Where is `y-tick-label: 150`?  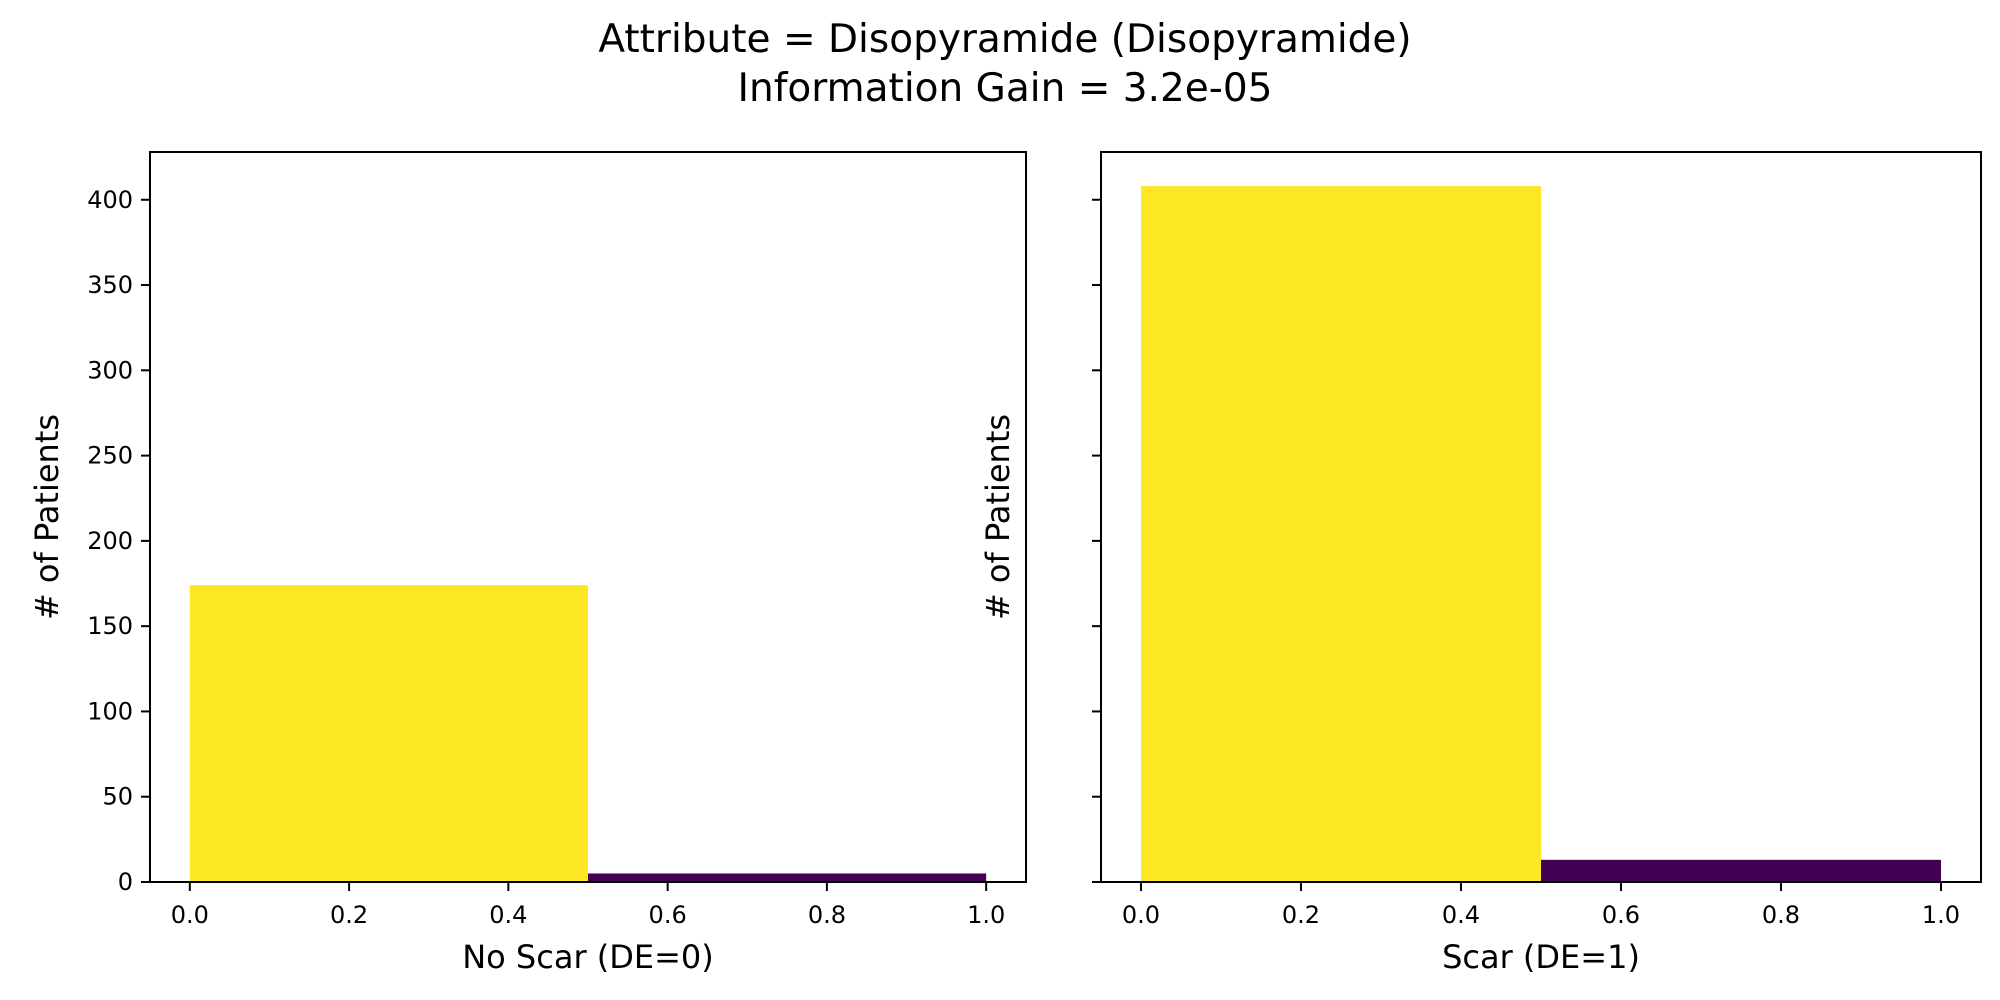
y-tick-label: 150 is located at coordinates (110, 626).